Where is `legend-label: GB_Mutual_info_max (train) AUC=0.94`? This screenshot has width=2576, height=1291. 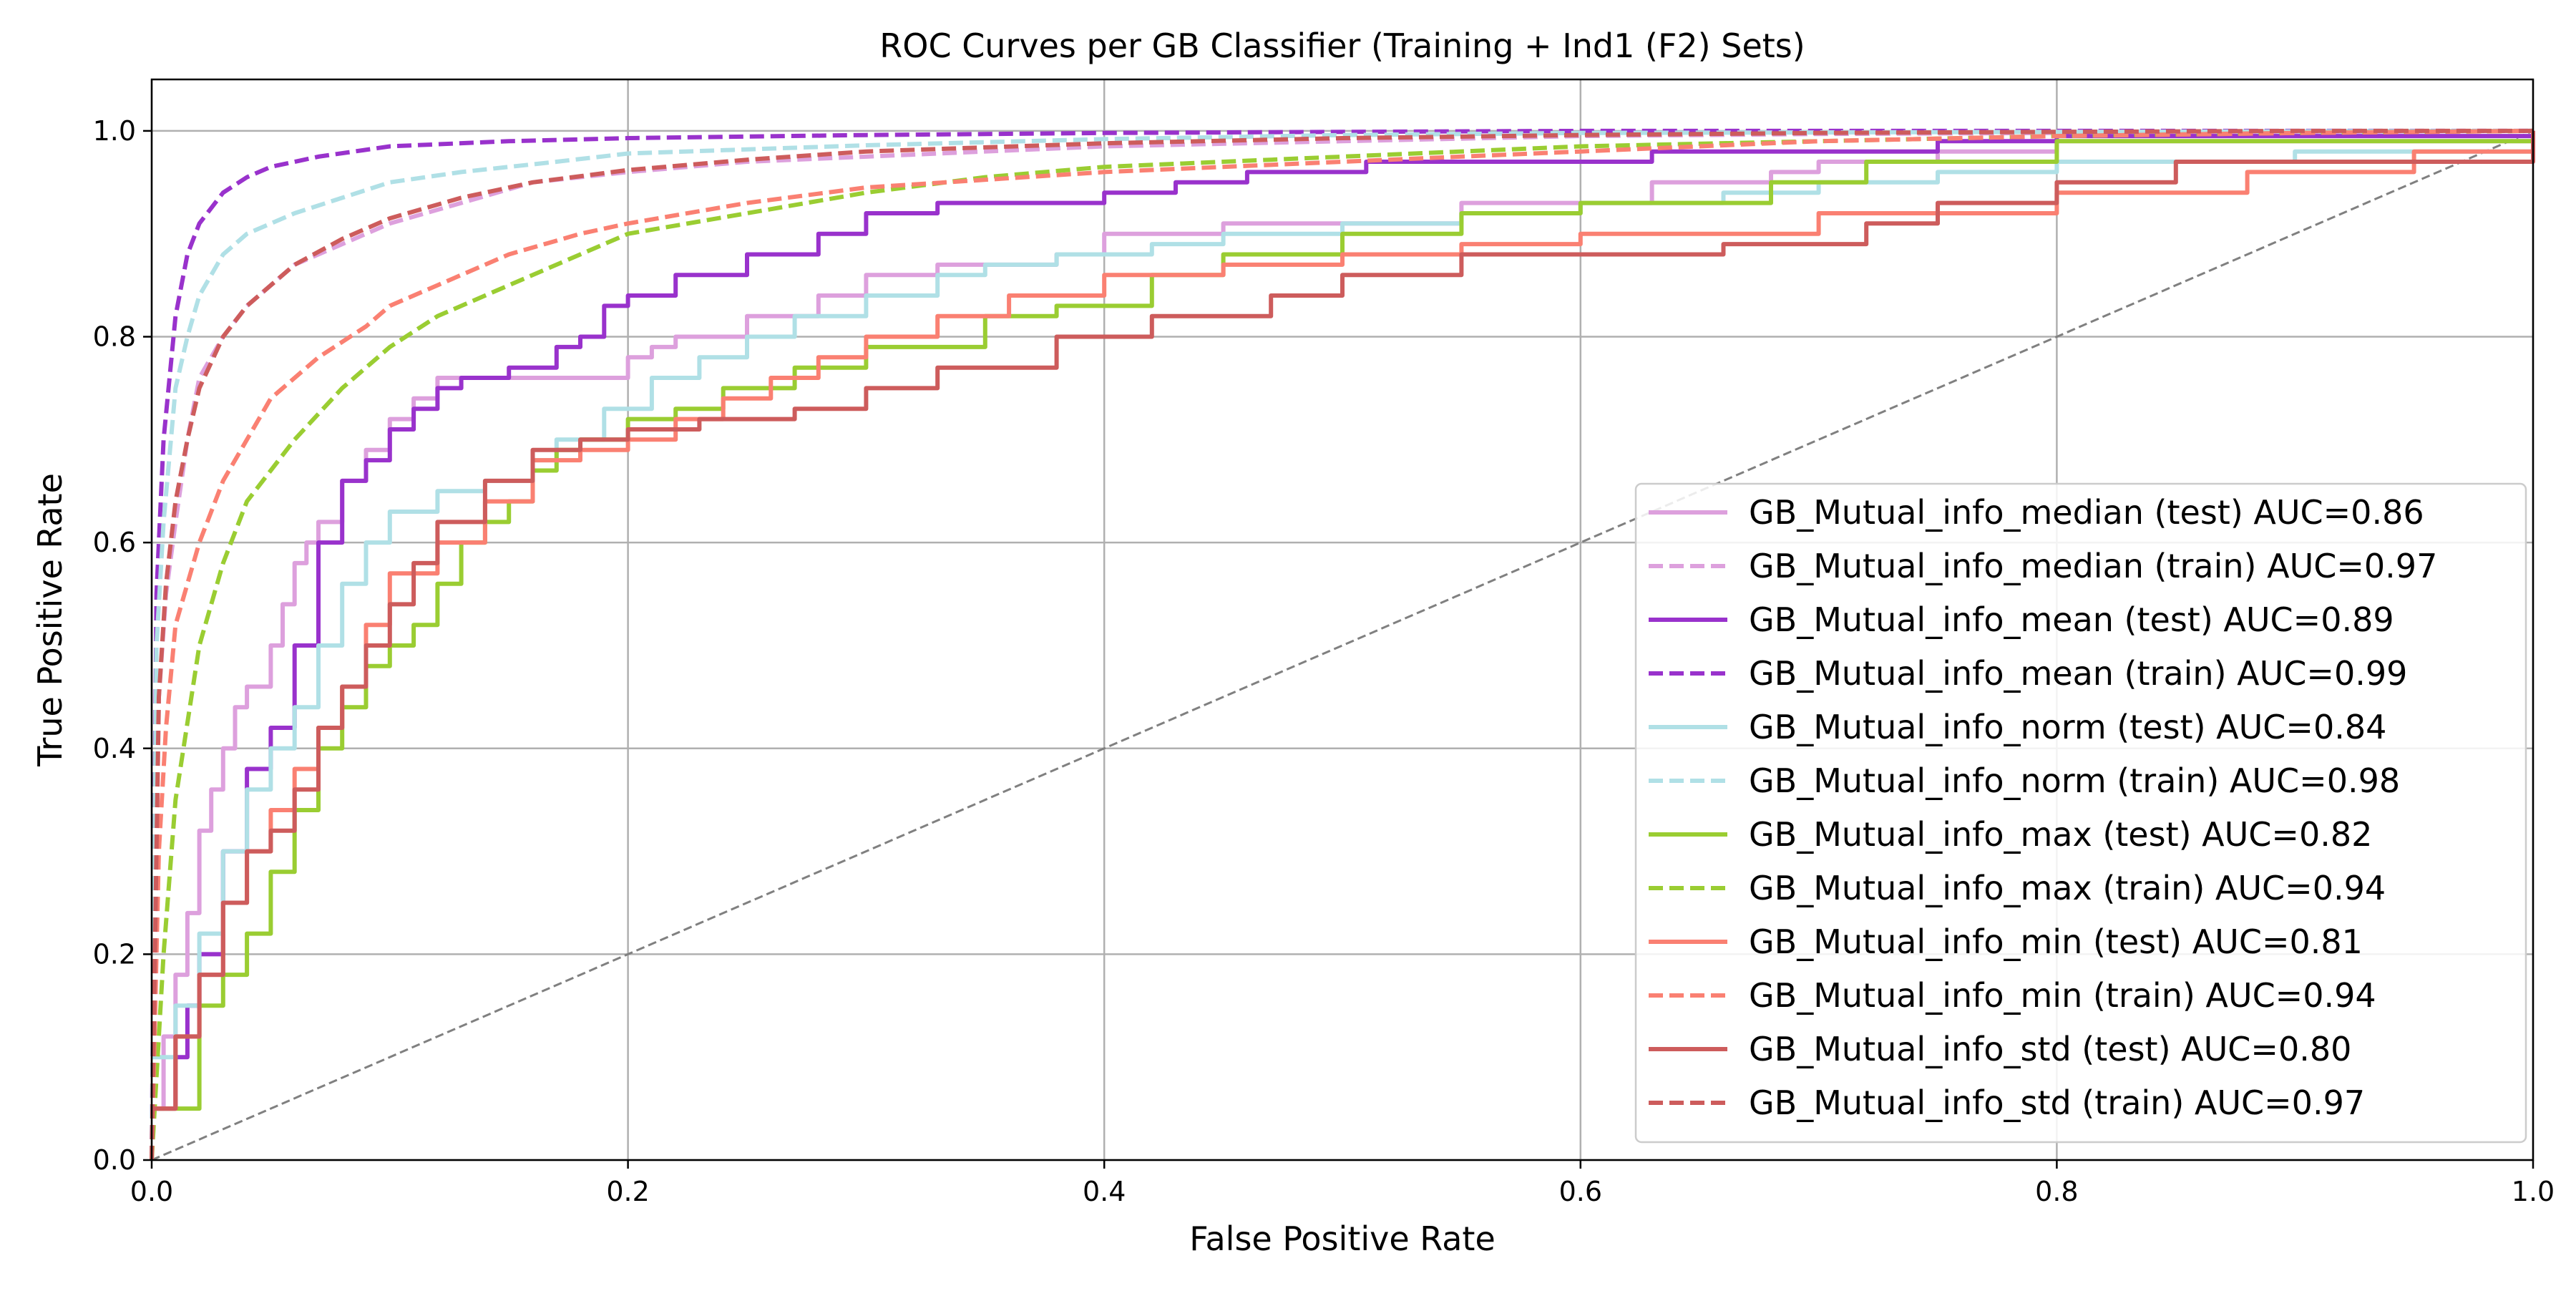
legend-label: GB_Mutual_info_max (train) AUC=0.94 is located at coordinates (2067, 888).